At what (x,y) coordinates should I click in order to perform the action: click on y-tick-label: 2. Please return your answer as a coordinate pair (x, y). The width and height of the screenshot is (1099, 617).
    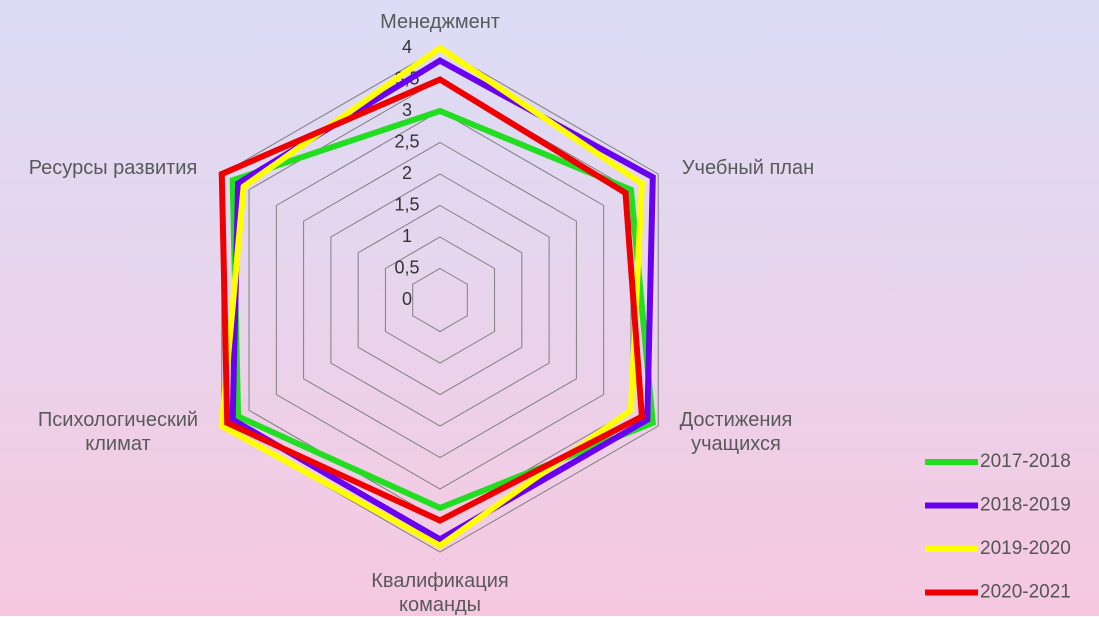
    Looking at the image, I should click on (407, 173).